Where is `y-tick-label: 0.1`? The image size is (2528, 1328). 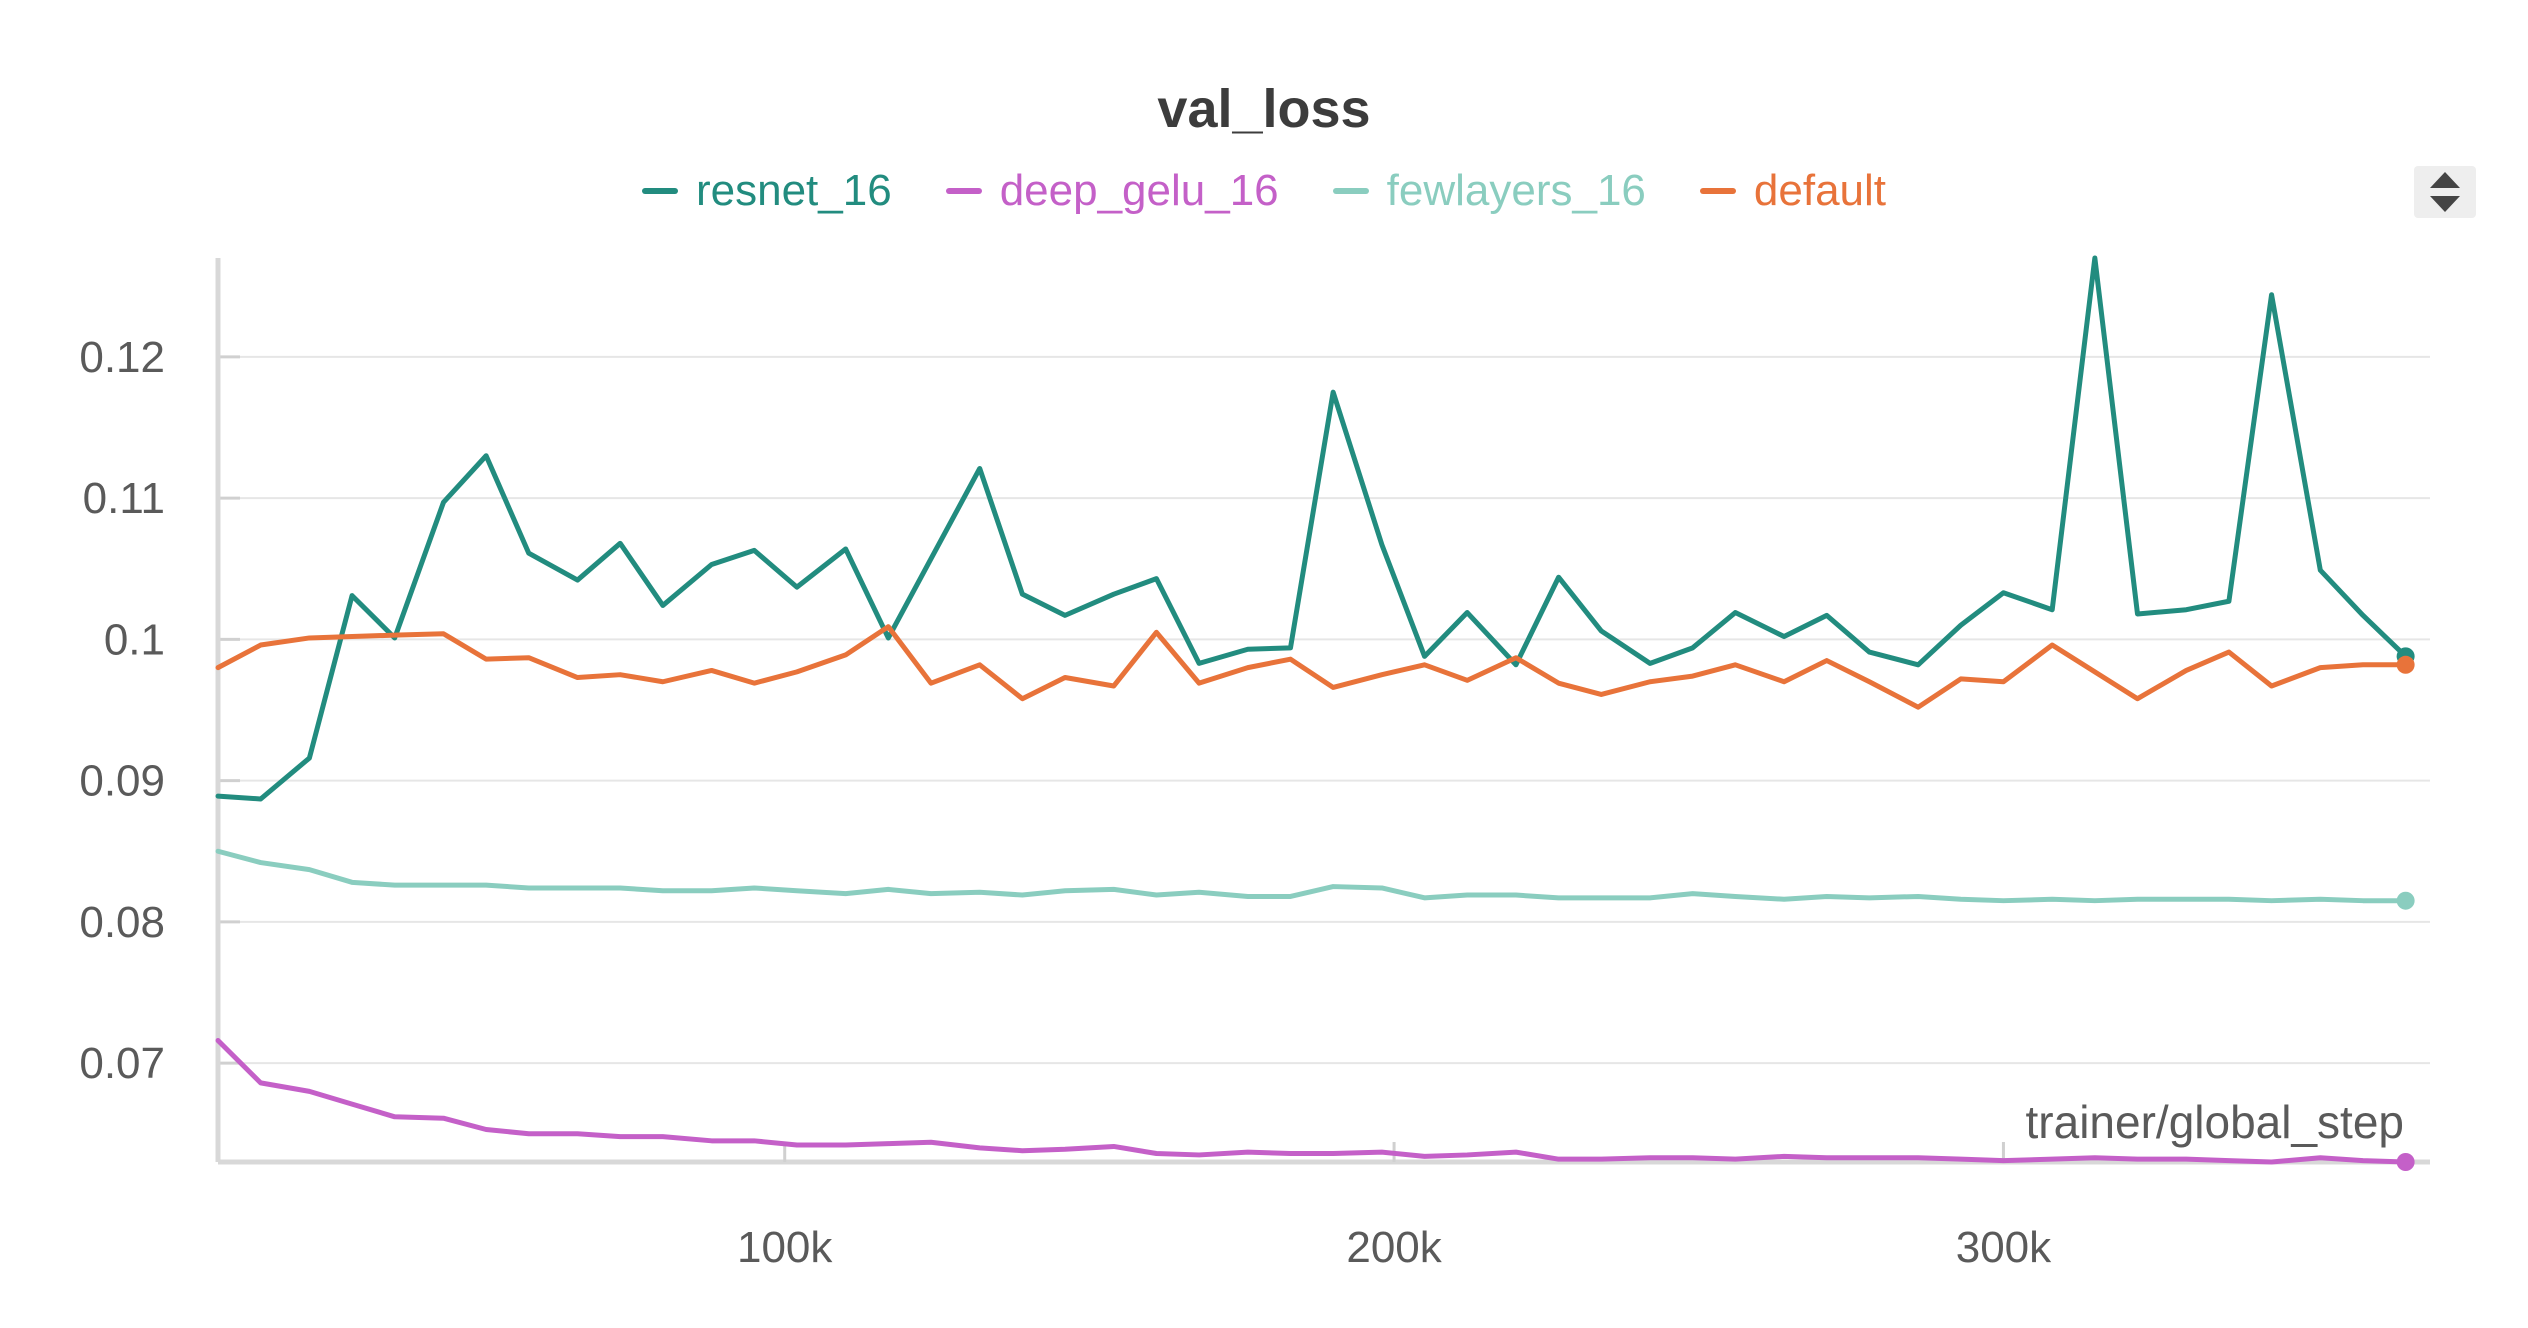
y-tick-label: 0.1 is located at coordinates (134, 639).